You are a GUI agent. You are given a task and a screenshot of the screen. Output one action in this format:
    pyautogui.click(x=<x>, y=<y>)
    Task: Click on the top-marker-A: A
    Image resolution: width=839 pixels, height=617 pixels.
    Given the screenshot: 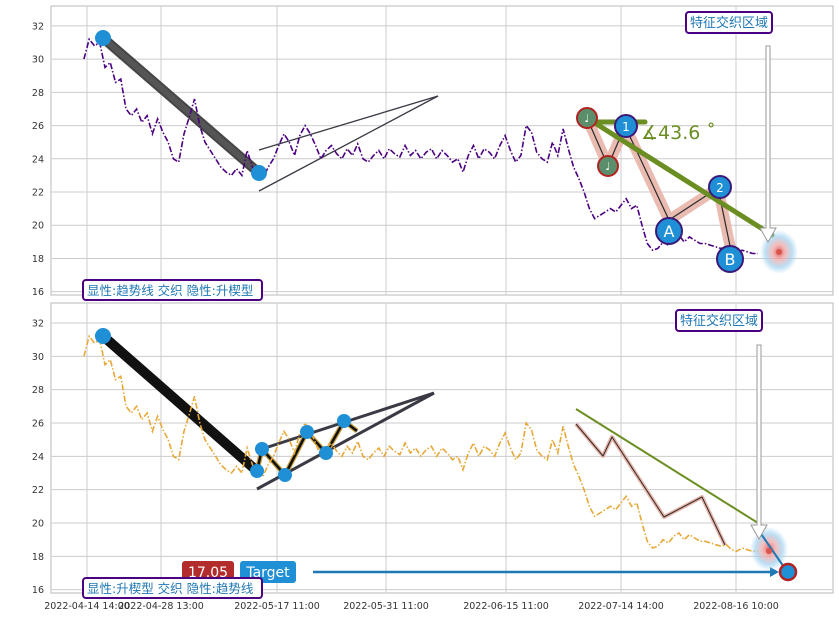 What is the action you would take?
    pyautogui.click(x=669, y=231)
    